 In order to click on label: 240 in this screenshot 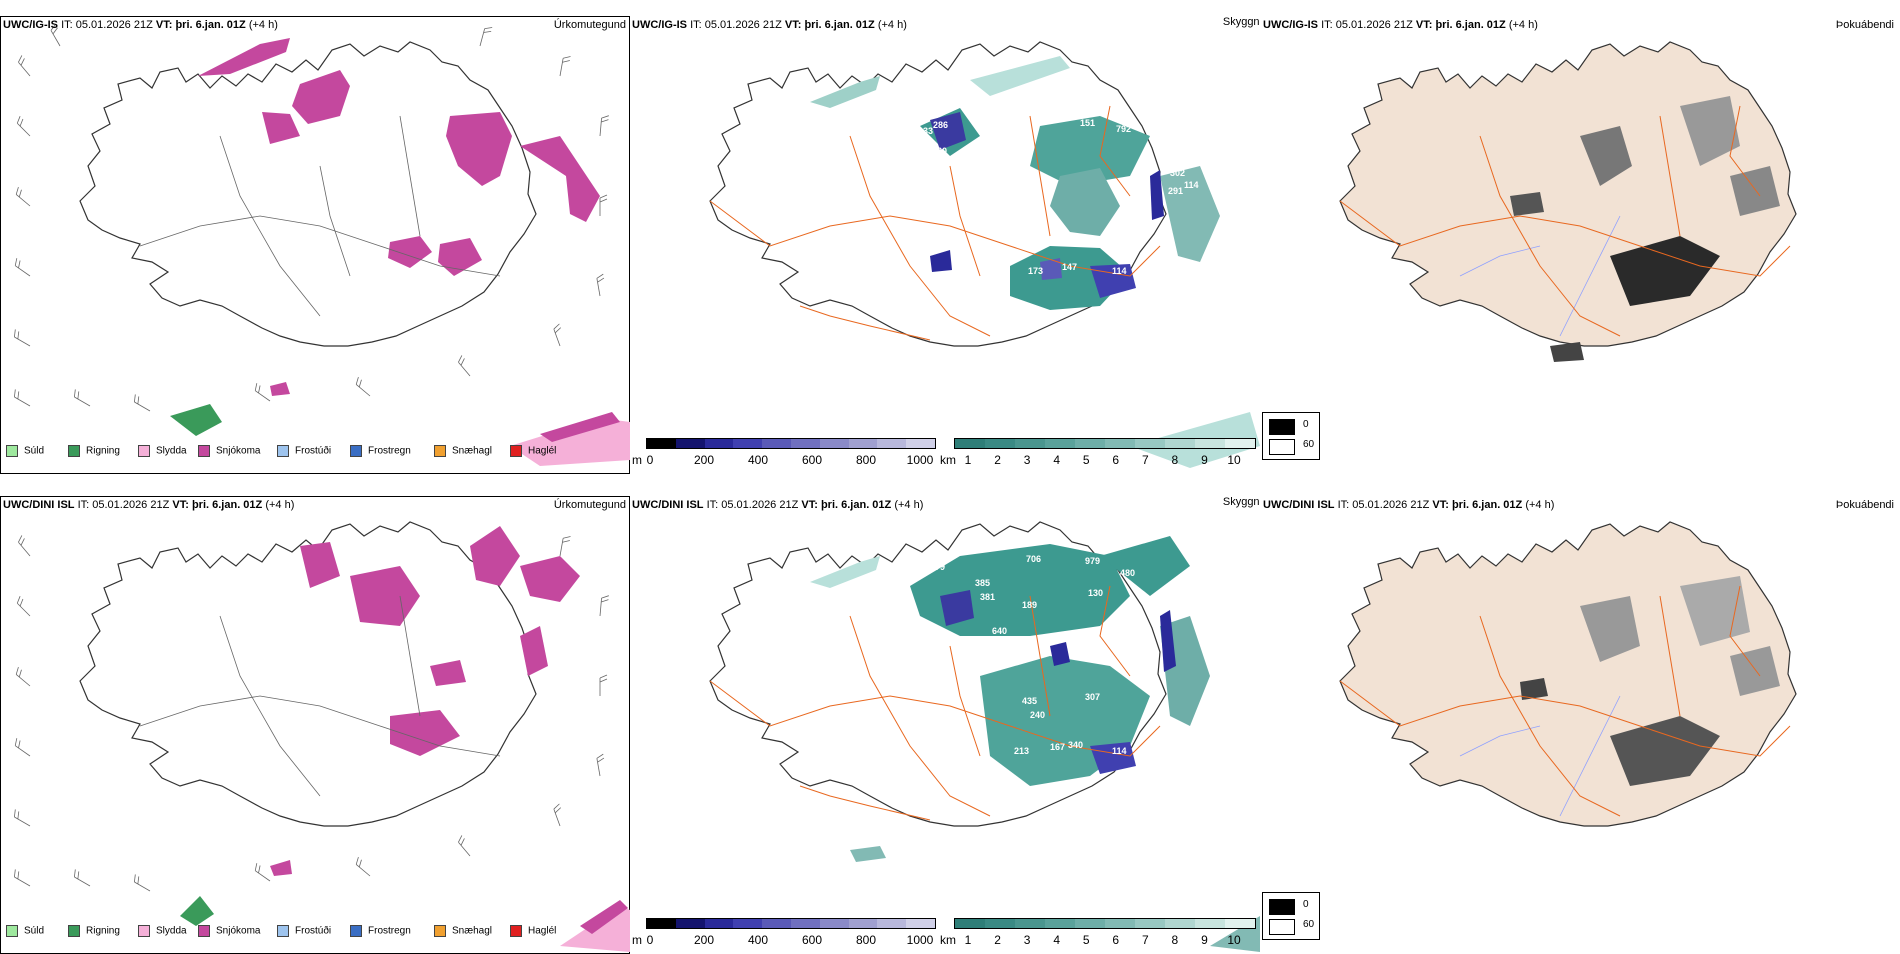, I will do `click(1037, 715)`.